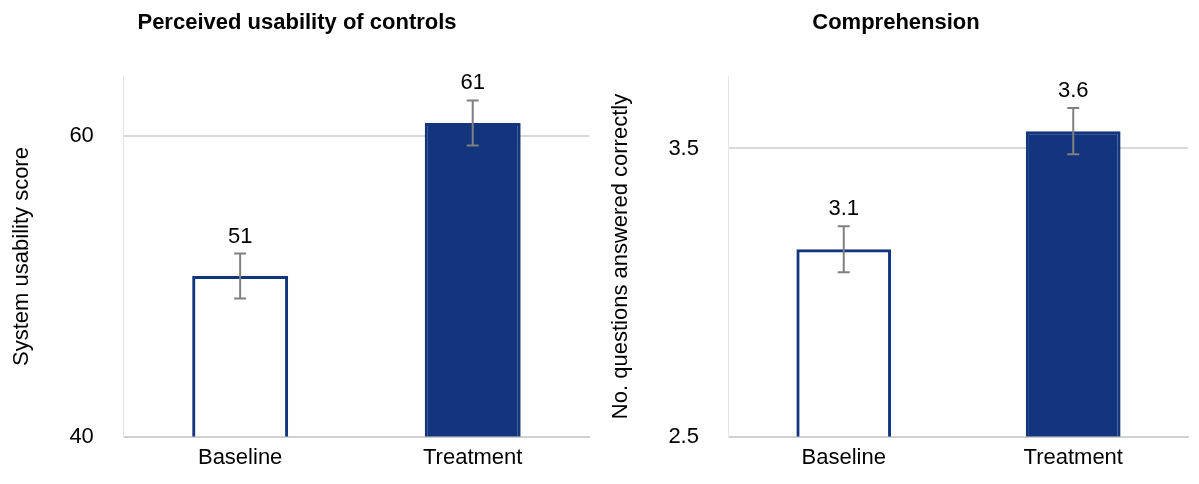 The image size is (1199, 484). I want to click on data-label: 3.6, so click(1073, 90).